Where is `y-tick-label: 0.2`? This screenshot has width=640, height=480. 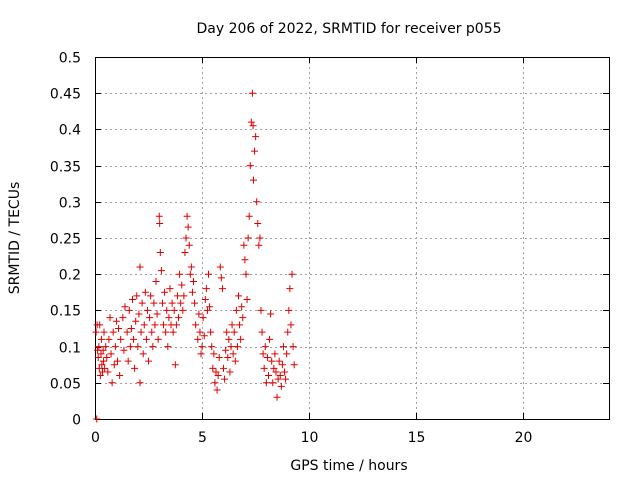 y-tick-label: 0.2 is located at coordinates (70, 276).